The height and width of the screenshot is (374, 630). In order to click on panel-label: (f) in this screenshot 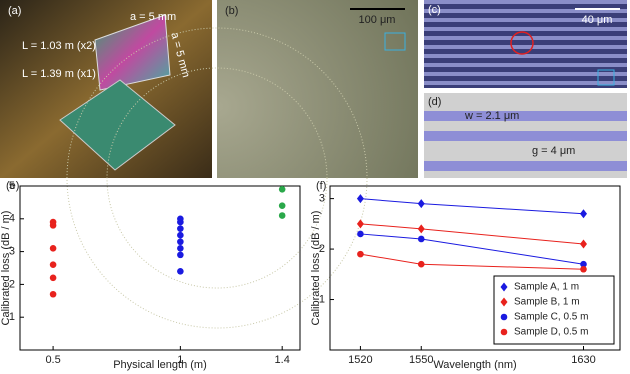, I will do `click(321, 186)`.